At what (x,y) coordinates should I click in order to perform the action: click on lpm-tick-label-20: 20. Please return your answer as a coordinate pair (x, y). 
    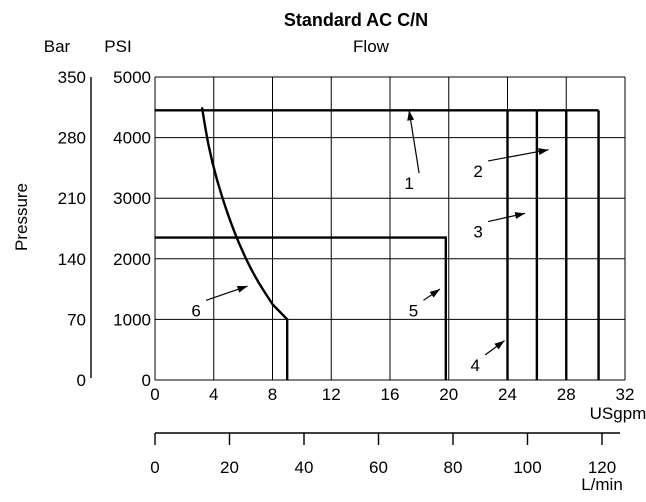
    Looking at the image, I should click on (229, 467).